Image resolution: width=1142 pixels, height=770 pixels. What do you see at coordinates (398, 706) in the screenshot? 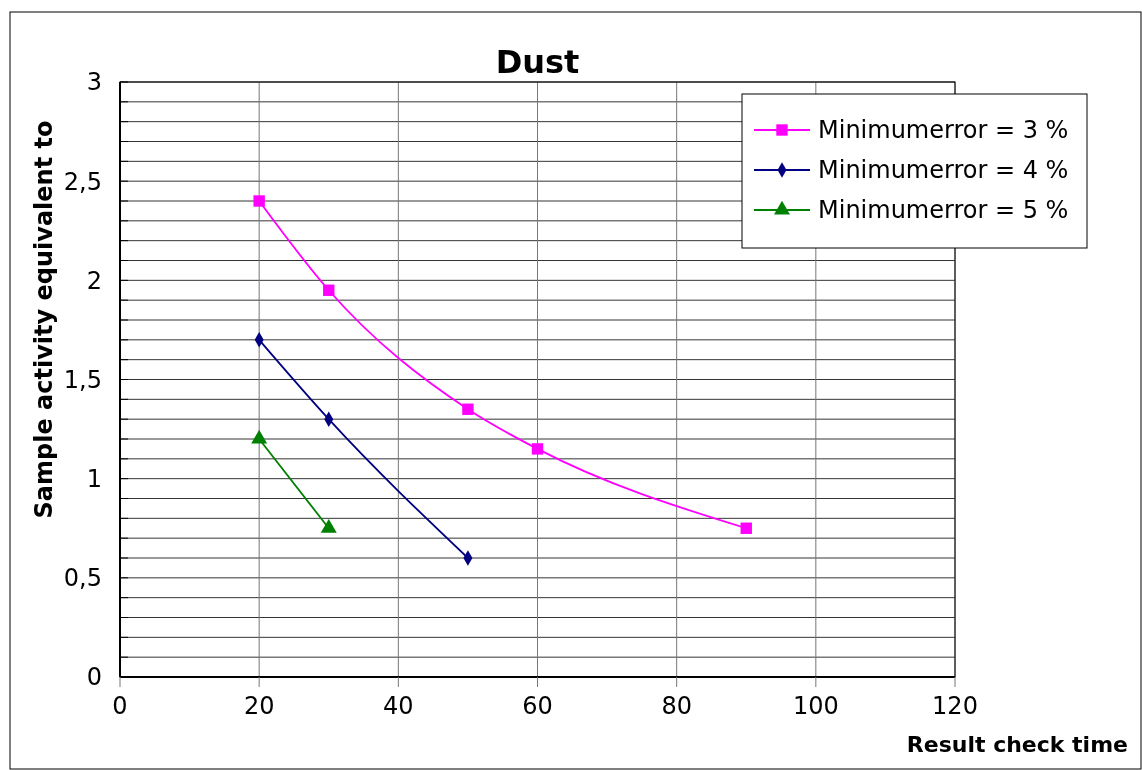
I see `x-tick-label: 40` at bounding box center [398, 706].